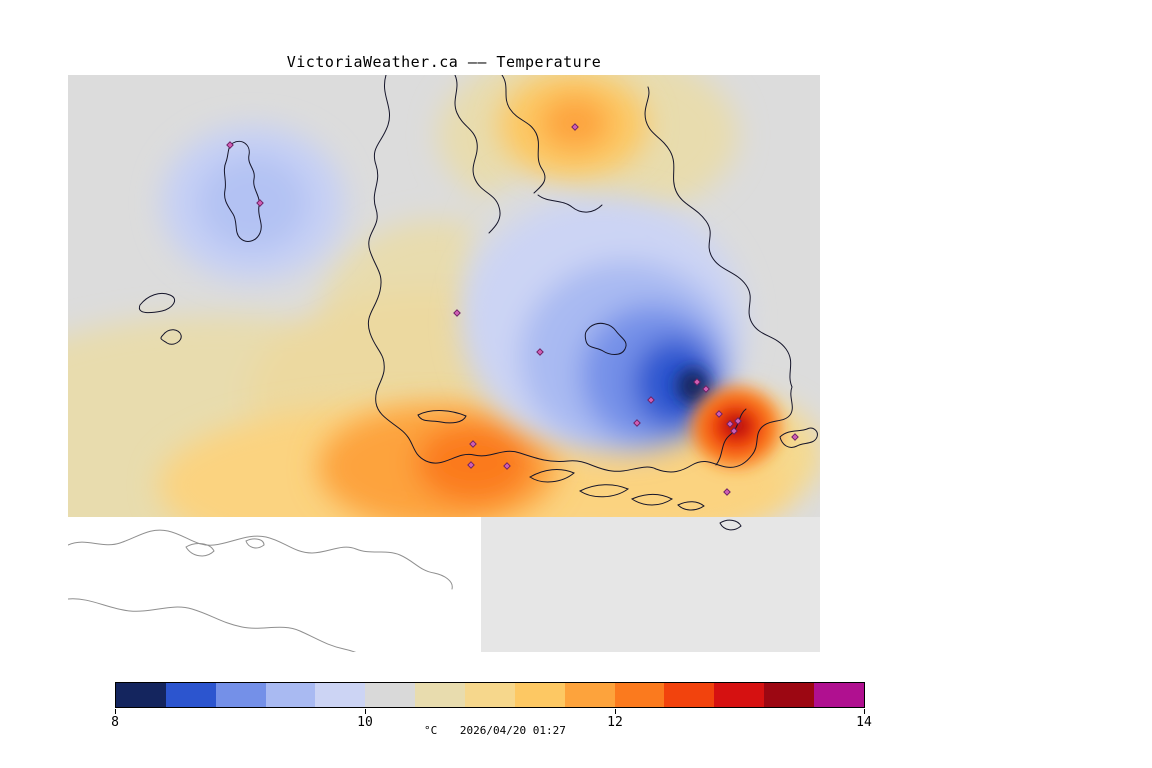 The width and height of the screenshot is (1152, 768). I want to click on colorbar-tick-label: 14, so click(864, 722).